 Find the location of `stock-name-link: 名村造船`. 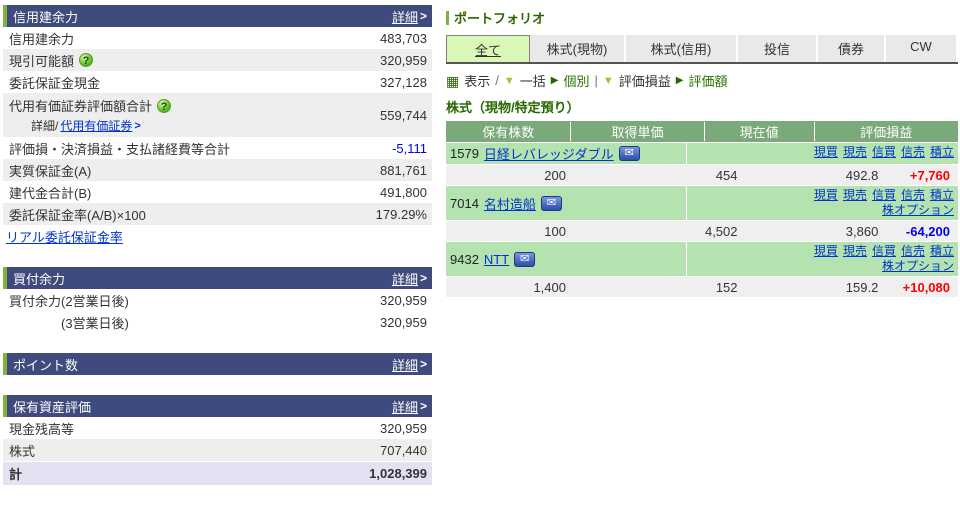

stock-name-link: 名村造船 is located at coordinates (509, 204).